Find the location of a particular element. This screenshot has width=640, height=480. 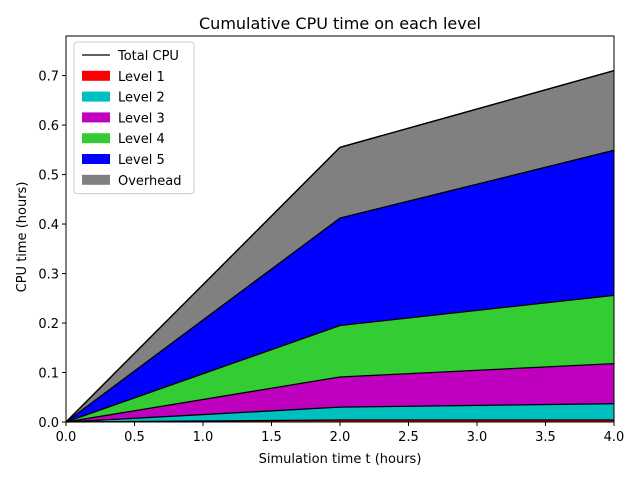

legend-label-level-2: Level 2 is located at coordinates (141, 98).